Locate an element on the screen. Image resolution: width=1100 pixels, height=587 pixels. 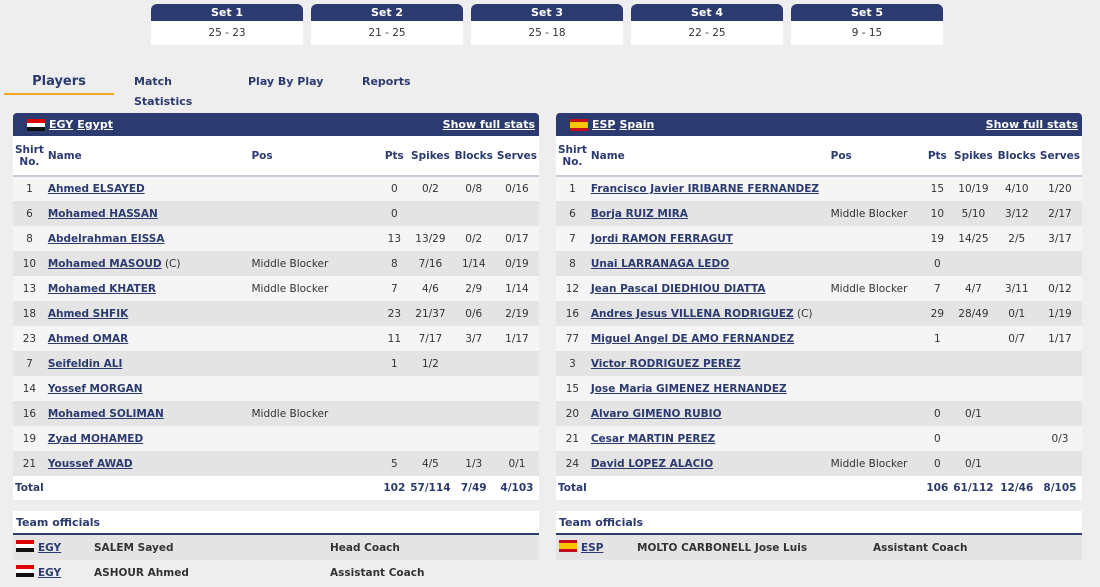
shirt-number: 8 is located at coordinates (572, 263).